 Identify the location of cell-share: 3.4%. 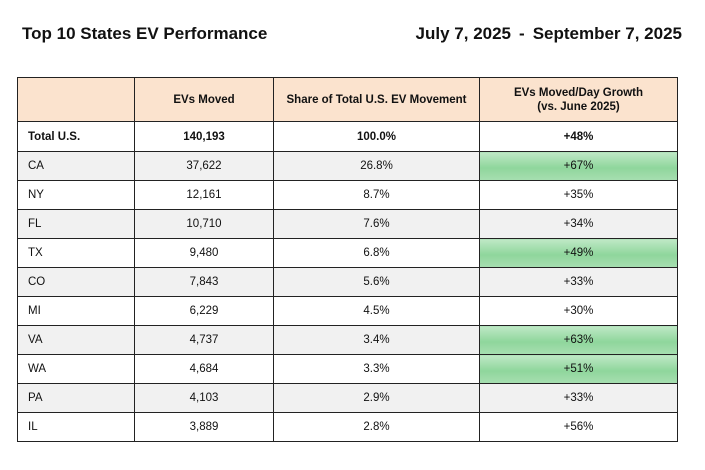
(376, 340).